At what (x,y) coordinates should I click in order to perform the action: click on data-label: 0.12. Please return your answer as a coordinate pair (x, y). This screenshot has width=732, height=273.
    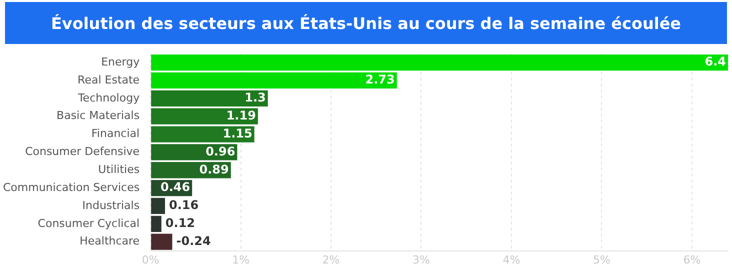
    Looking at the image, I should click on (180, 223).